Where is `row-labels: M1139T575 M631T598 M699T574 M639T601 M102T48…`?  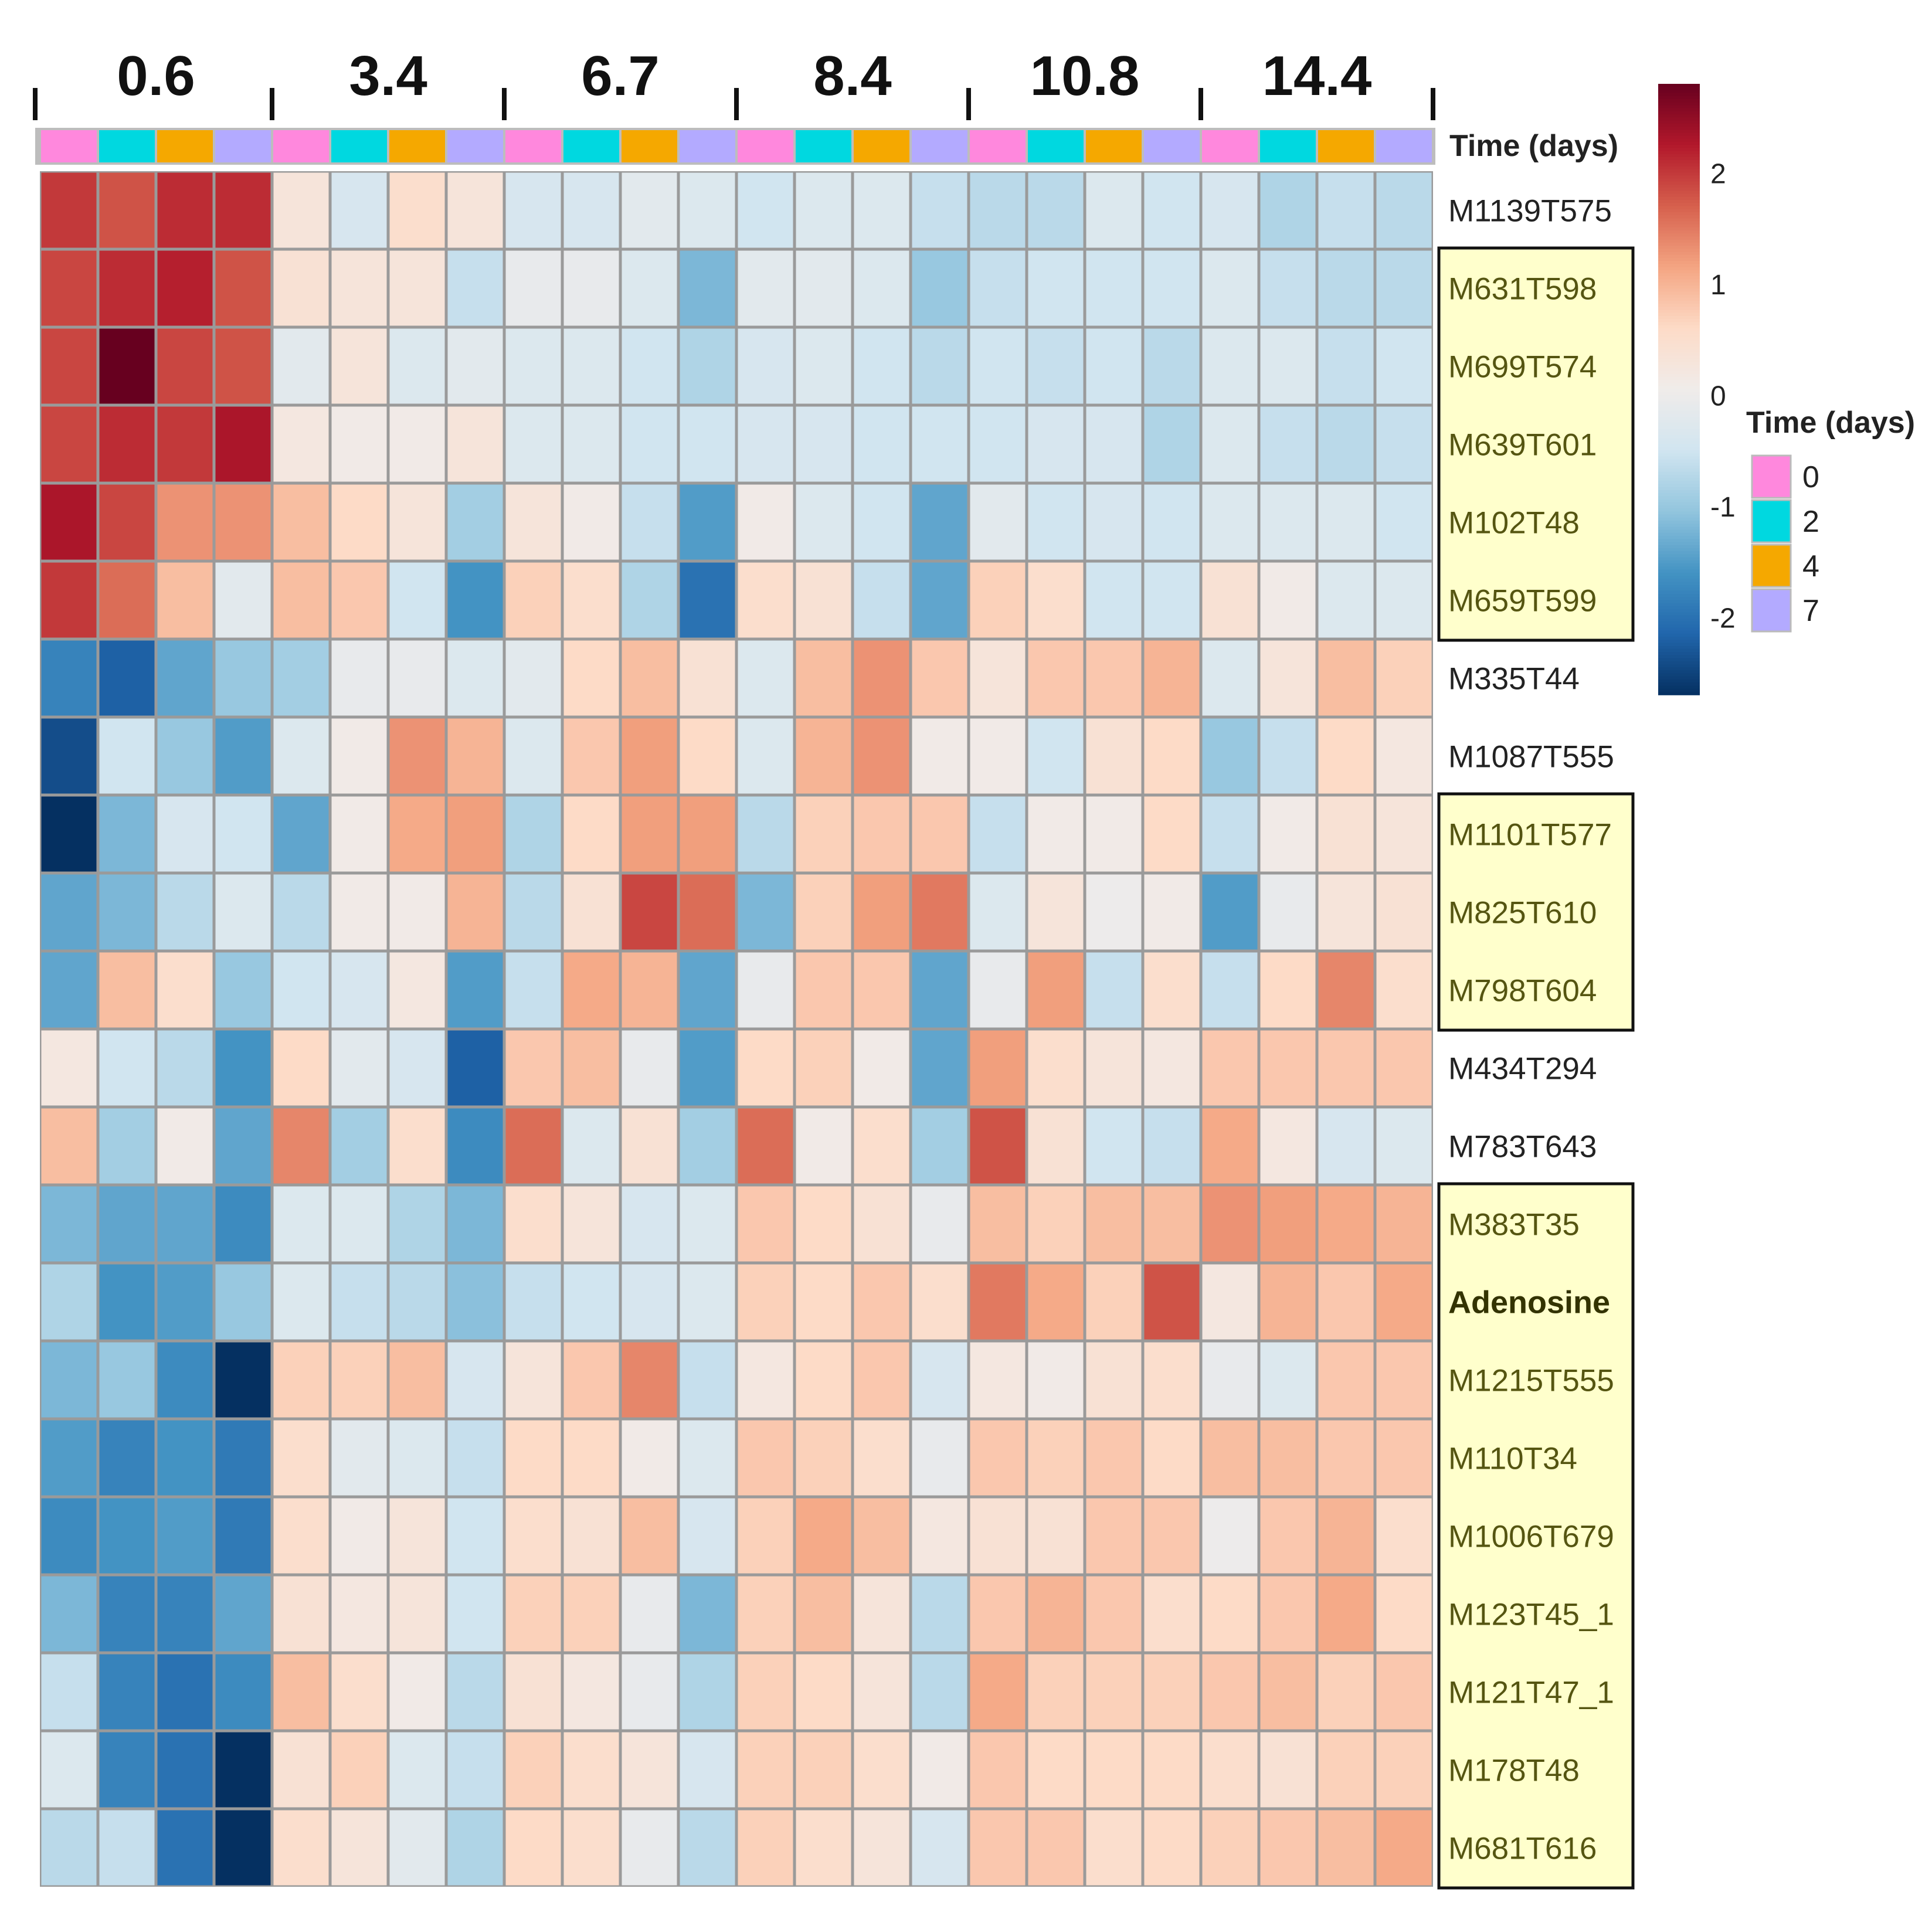
row-labels: M1139T575 M631T598 M699T574 M639T601 M102T48… is located at coordinates (1531, 1030).